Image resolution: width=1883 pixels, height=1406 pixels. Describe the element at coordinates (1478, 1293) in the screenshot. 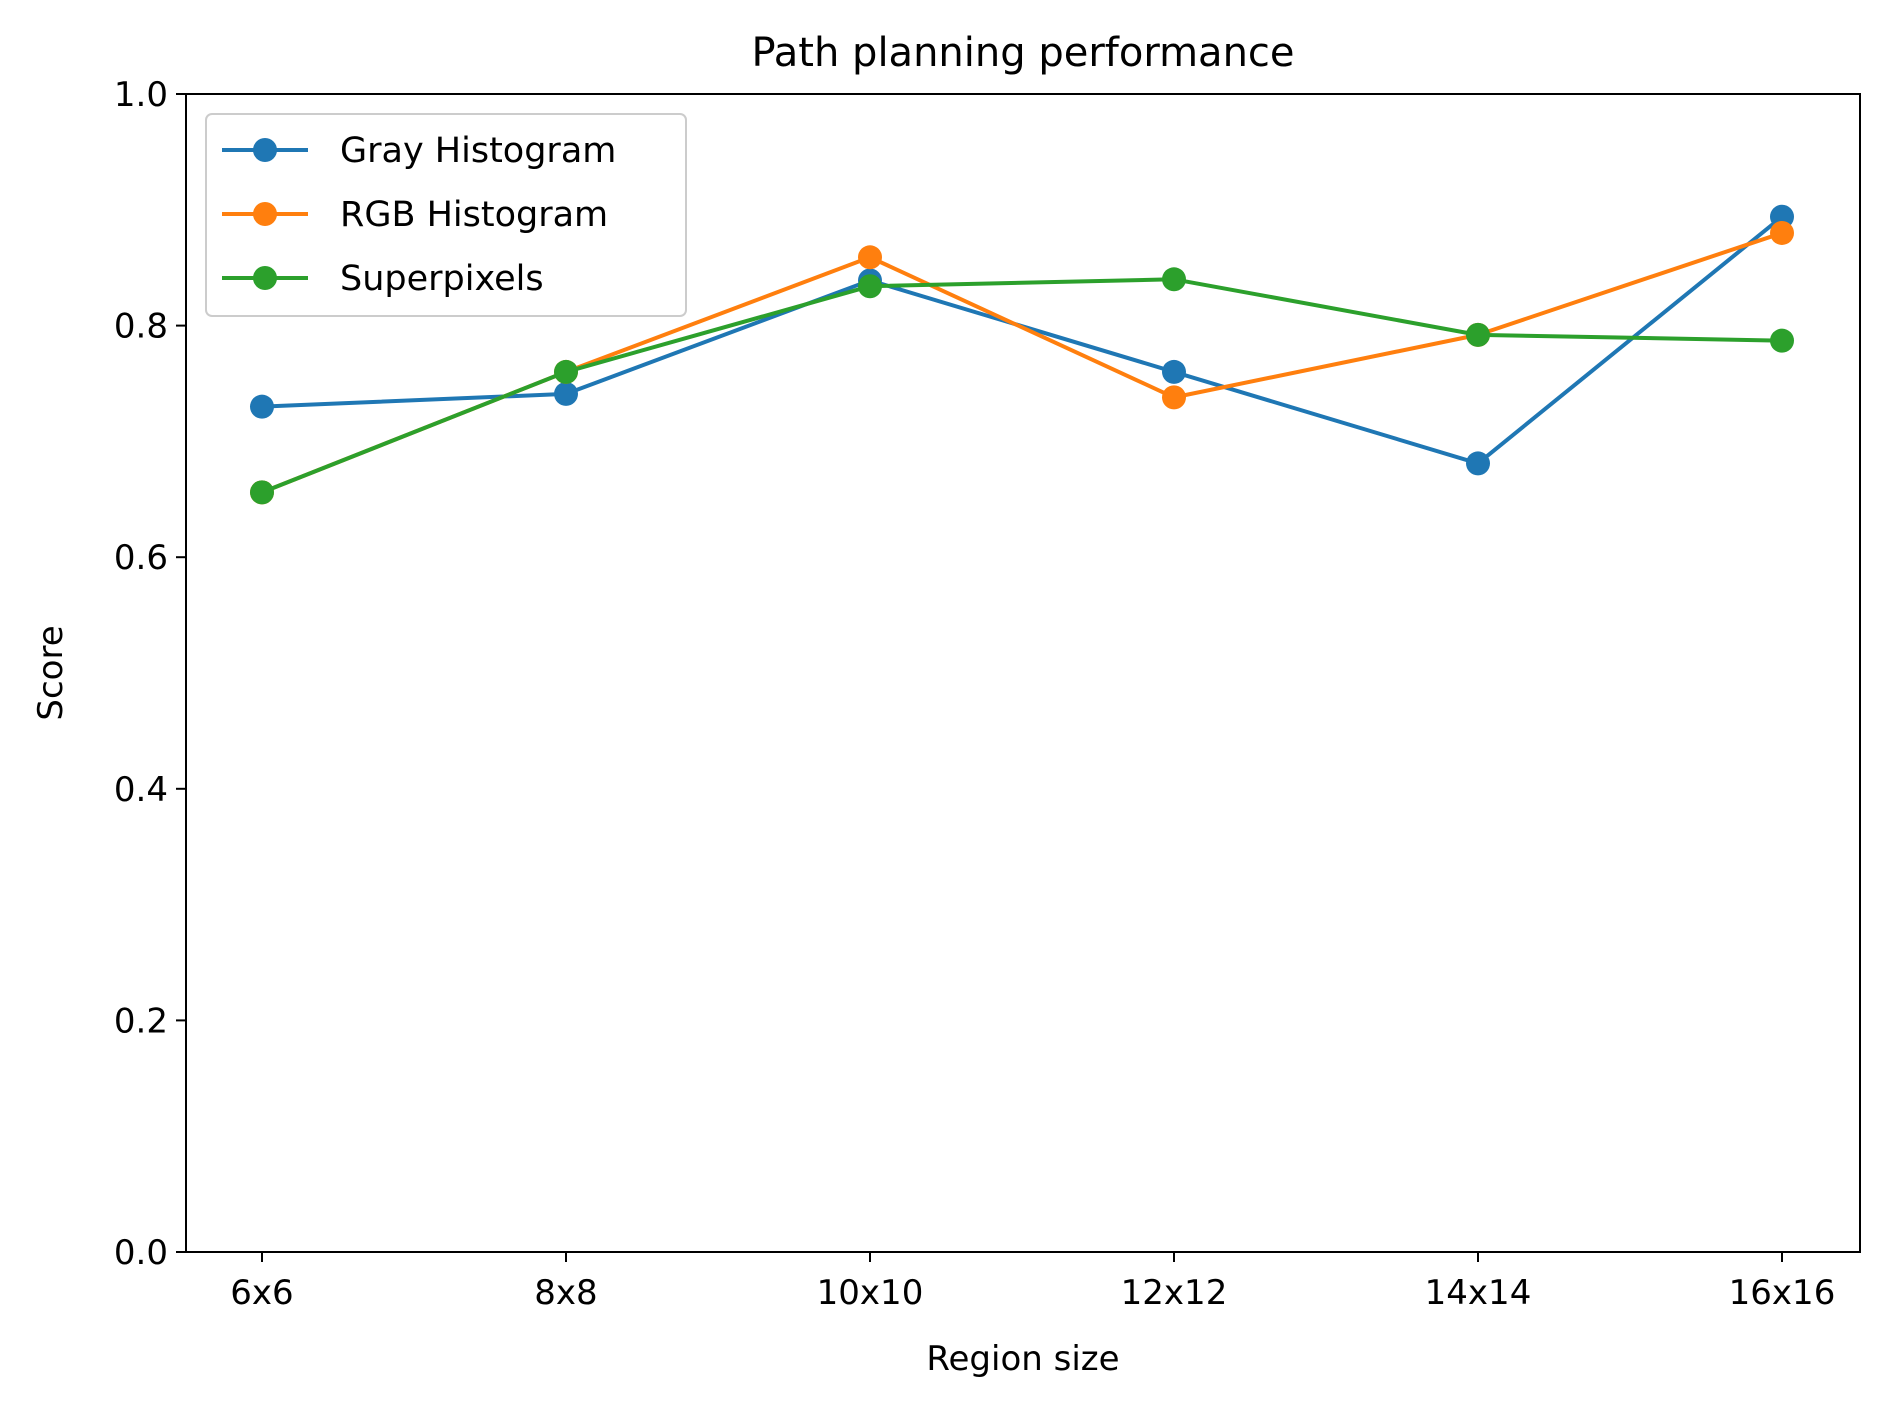

I see `x-tick-label: 14x14` at that location.